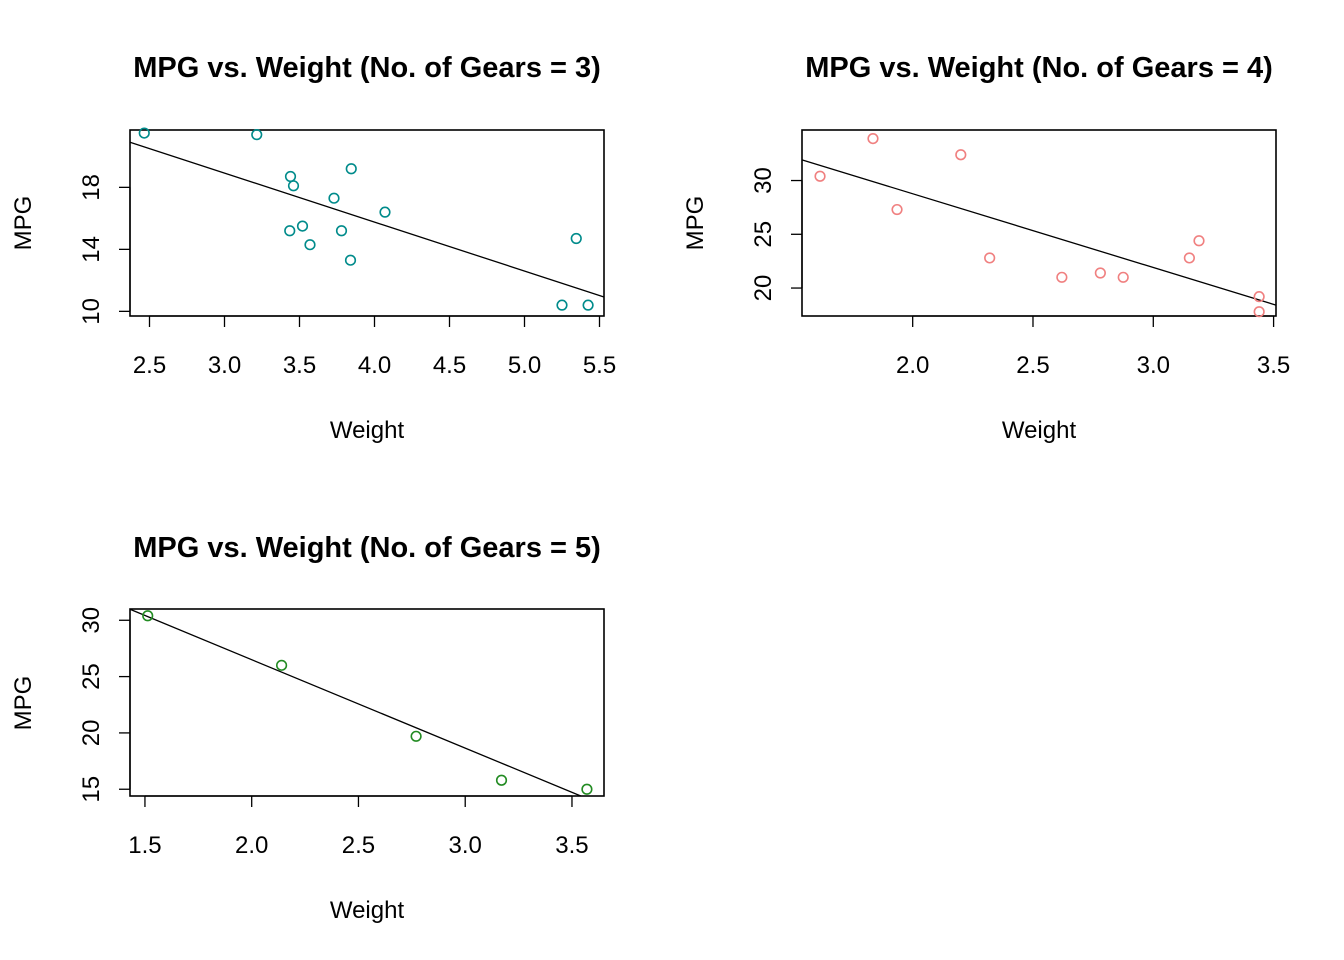 The width and height of the screenshot is (1344, 960). I want to click on y-tick-label: 14, so click(91, 249).